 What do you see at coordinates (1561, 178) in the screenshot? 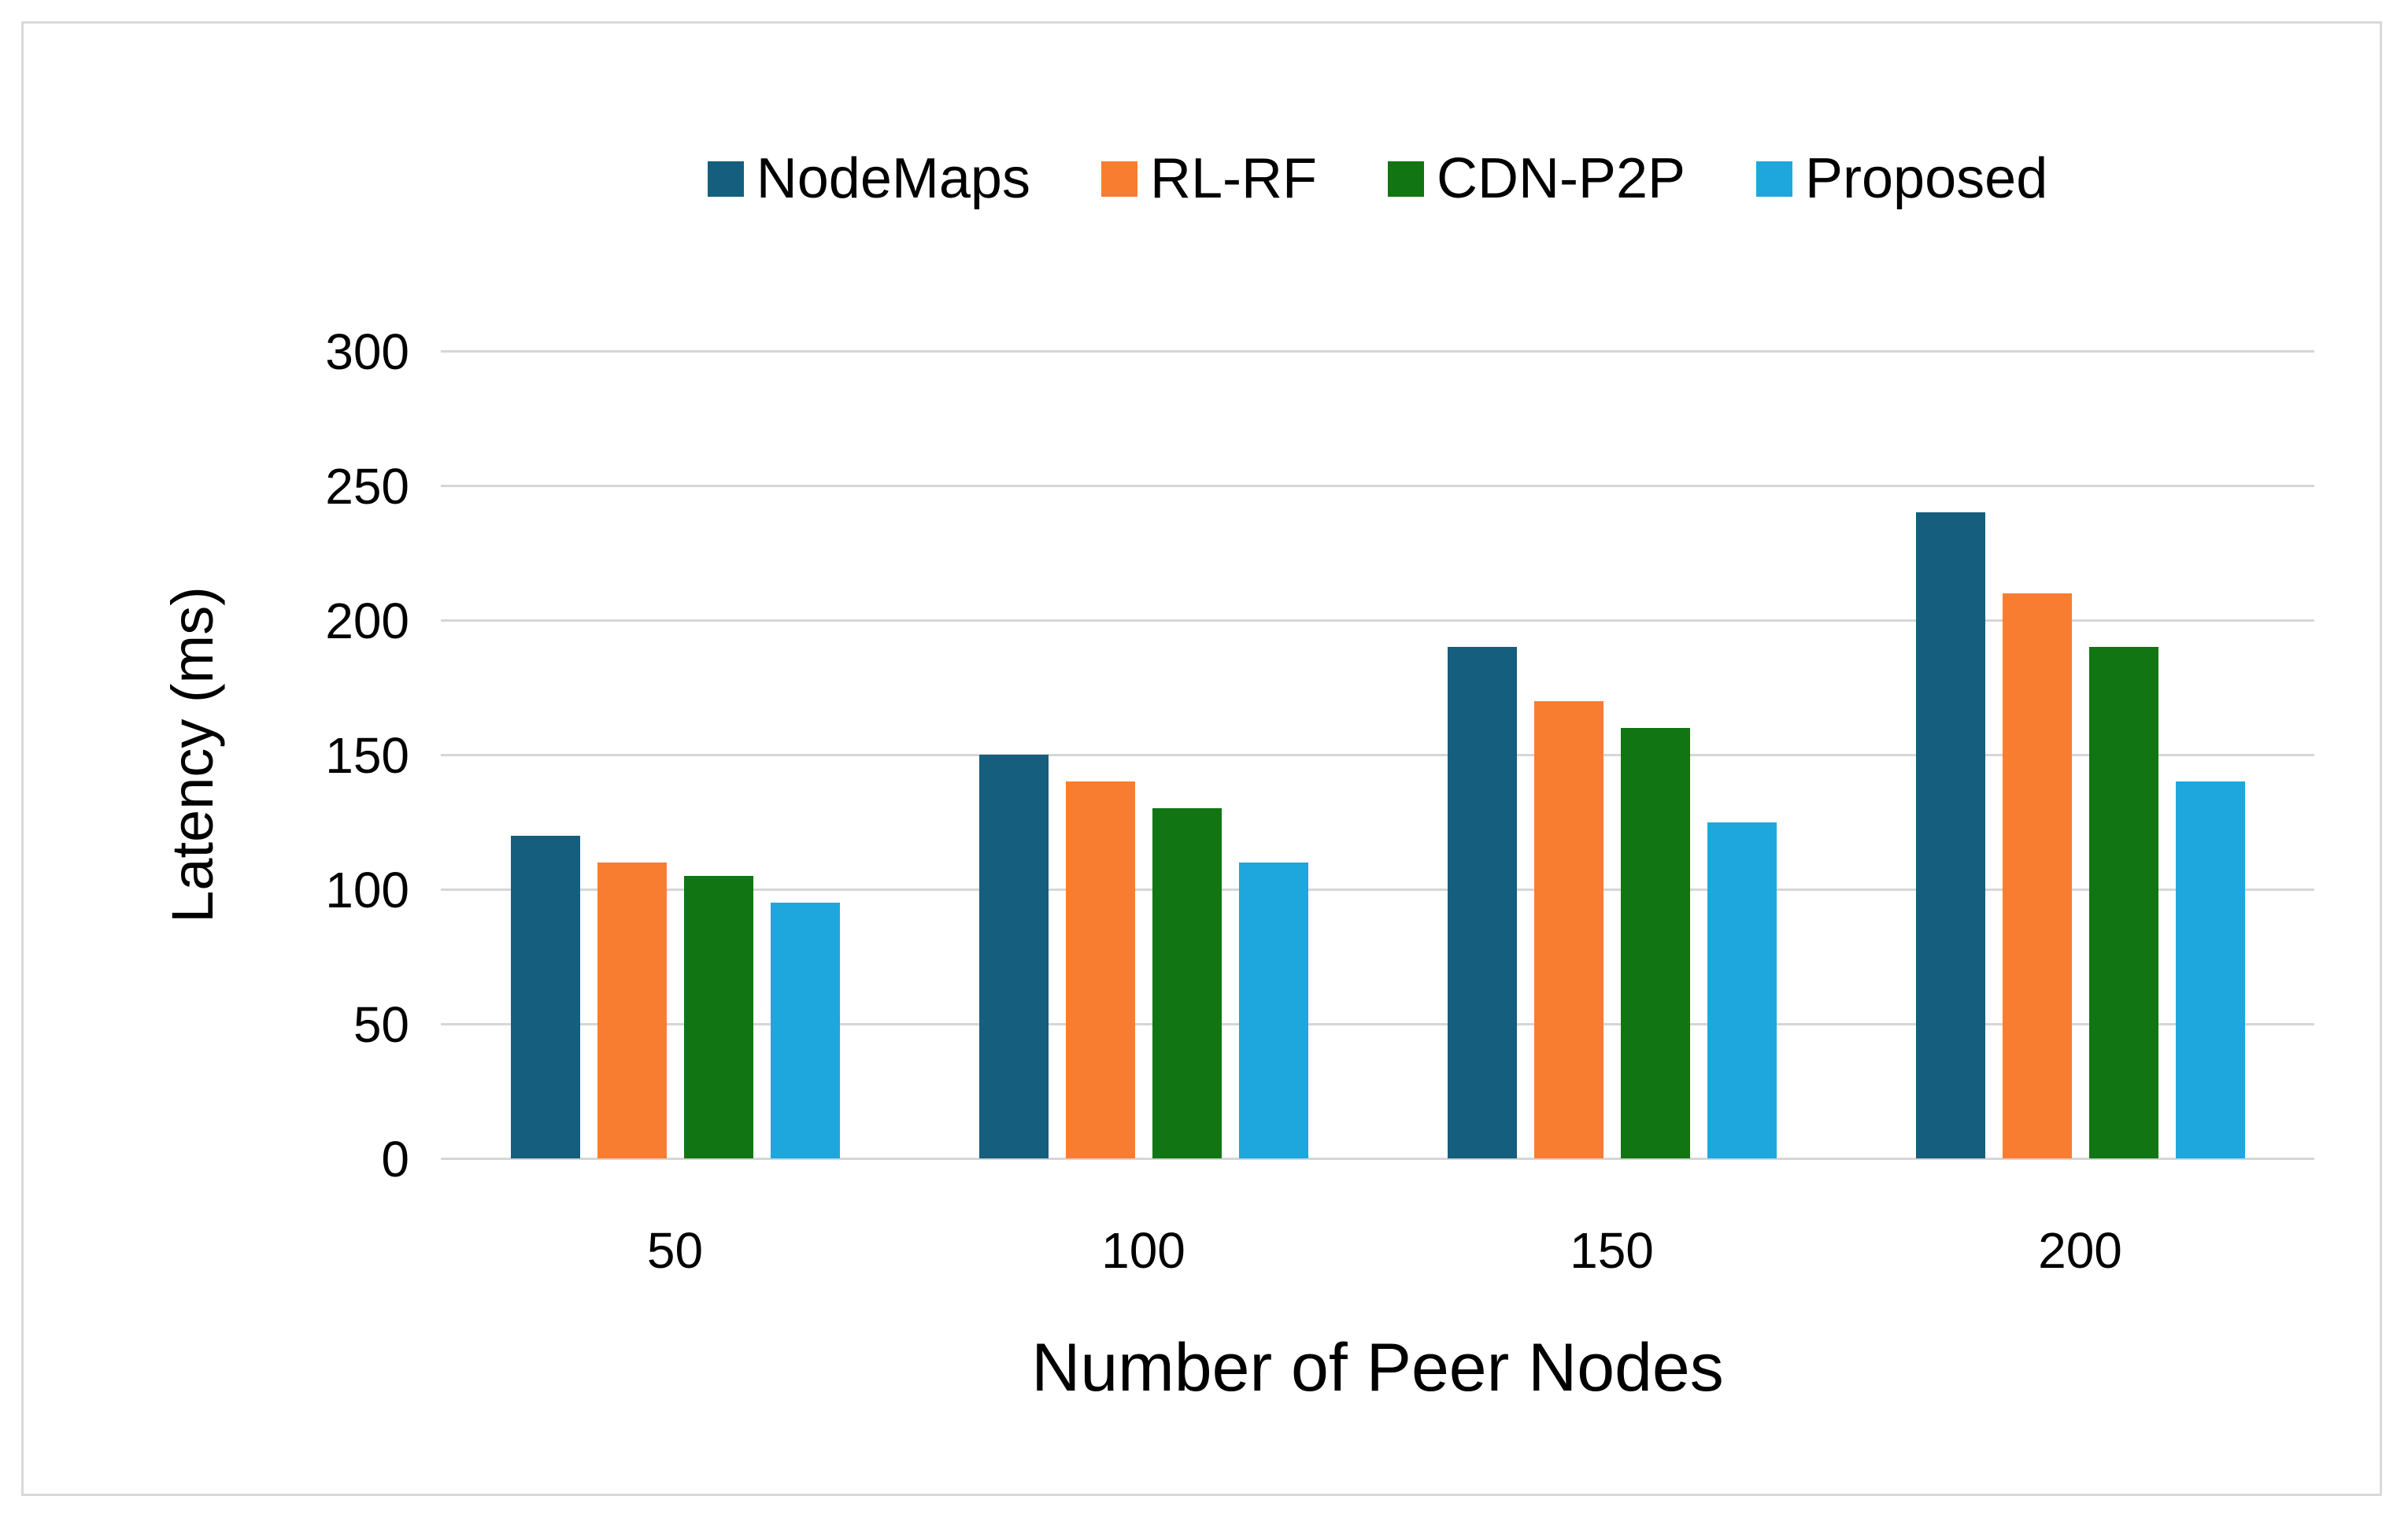
I see `legend-label-cdn-p2p: CDN-P2P` at bounding box center [1561, 178].